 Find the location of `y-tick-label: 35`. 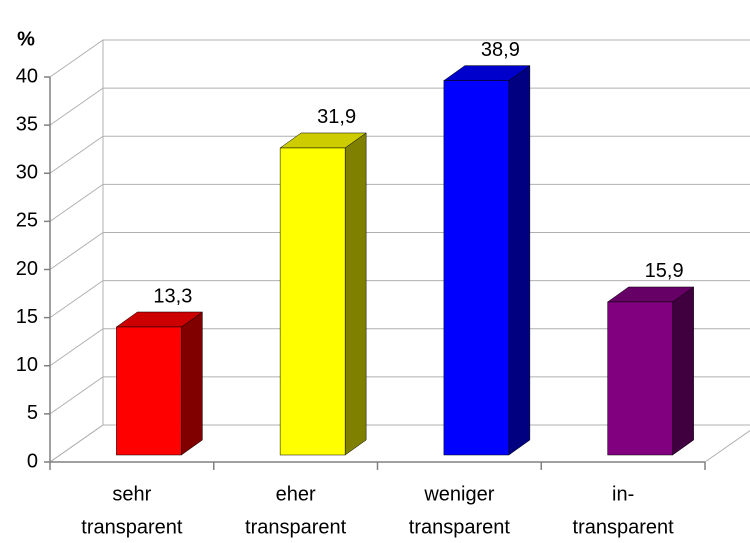

y-tick-label: 35 is located at coordinates (27, 124).